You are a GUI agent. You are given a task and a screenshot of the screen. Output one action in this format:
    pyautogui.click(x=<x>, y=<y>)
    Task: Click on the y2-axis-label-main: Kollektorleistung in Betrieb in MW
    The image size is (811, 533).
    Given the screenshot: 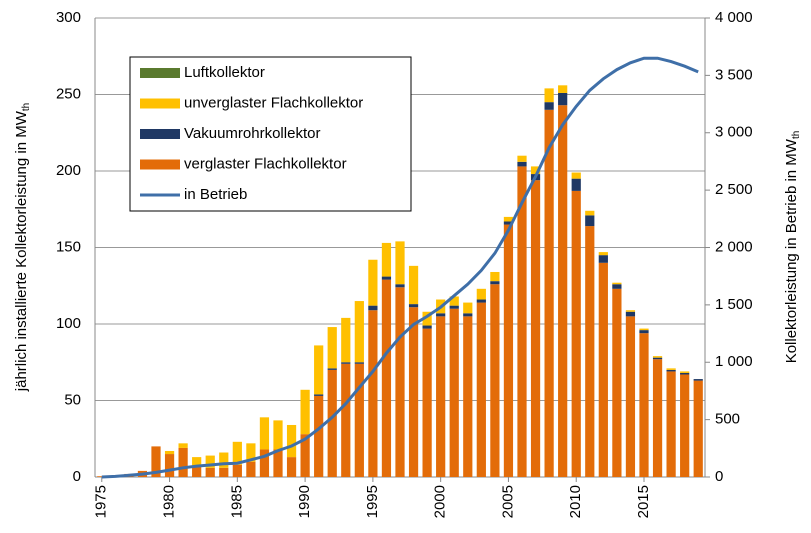 What is the action you would take?
    pyautogui.click(x=791, y=250)
    